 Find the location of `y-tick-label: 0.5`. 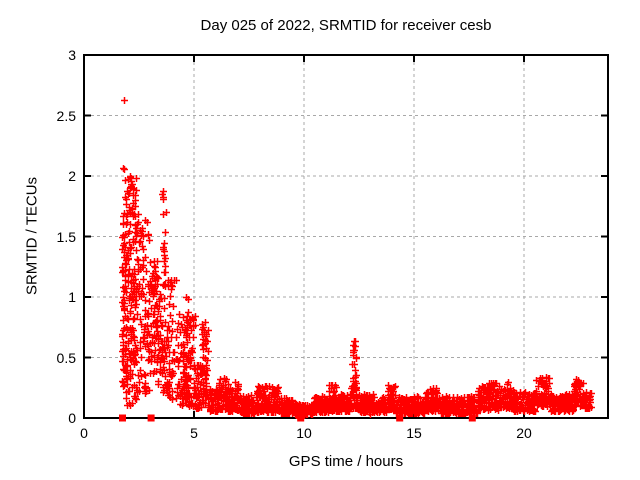

y-tick-label: 0.5 is located at coordinates (66, 357).